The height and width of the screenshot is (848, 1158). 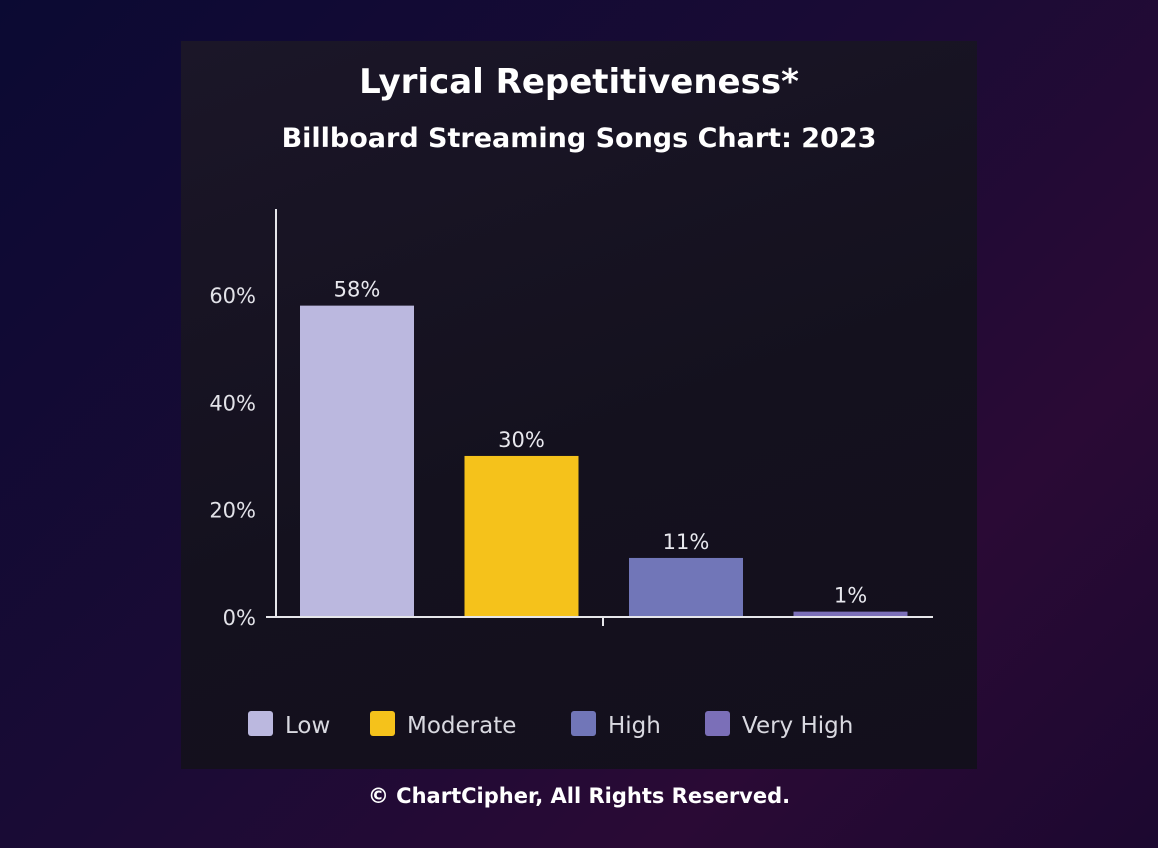 I want to click on y-tick-label: 0%, so click(x=239, y=618).